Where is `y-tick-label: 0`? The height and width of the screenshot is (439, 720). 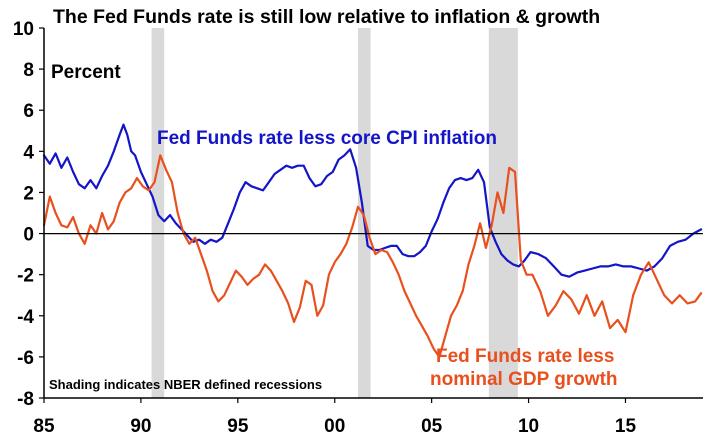
y-tick-label: 0 is located at coordinates (28, 235).